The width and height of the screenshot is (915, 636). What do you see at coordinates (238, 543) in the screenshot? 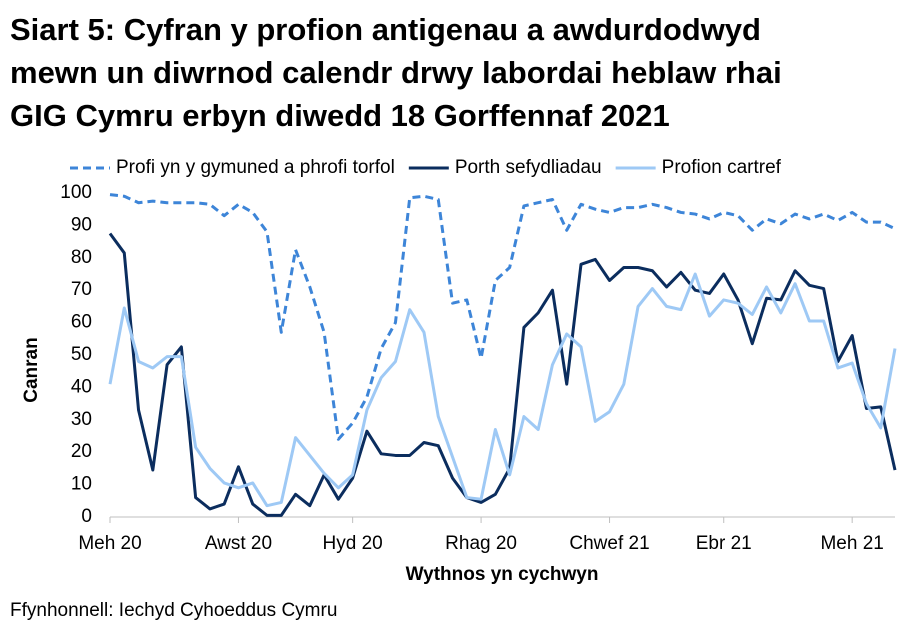
I see `x-tick-label: Awst 20` at bounding box center [238, 543].